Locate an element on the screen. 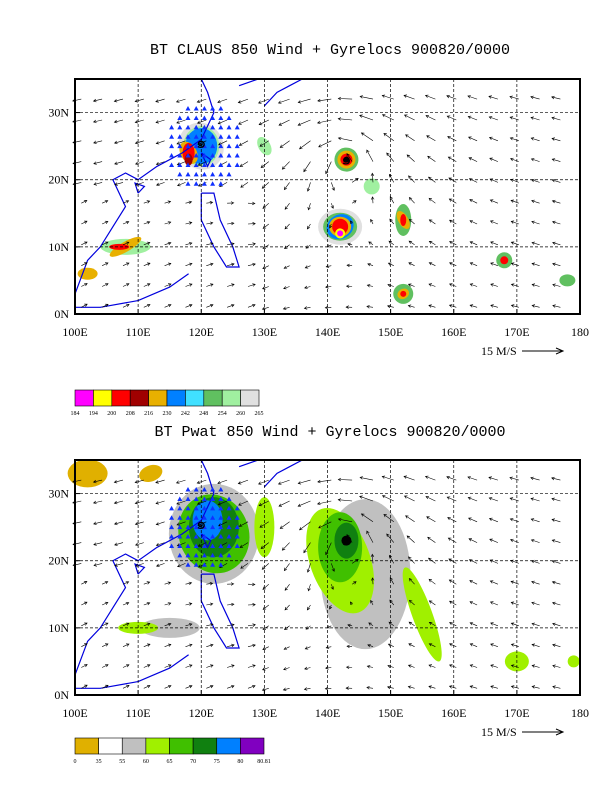 The image size is (612, 792). colorbar-label: 75 is located at coordinates (217, 762).